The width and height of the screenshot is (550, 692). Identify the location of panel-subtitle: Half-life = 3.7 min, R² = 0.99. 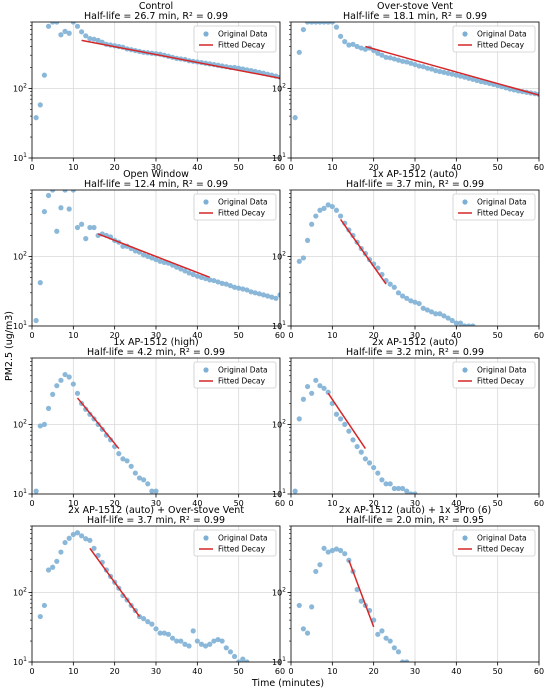
(156, 520).